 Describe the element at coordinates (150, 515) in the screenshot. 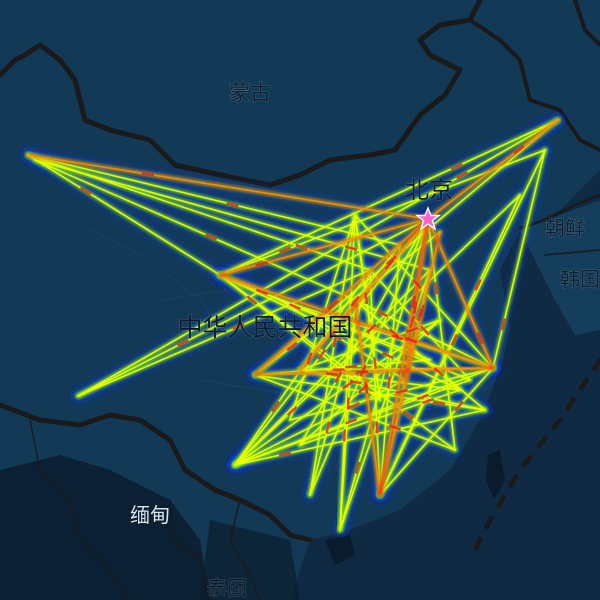

I see `label-myanmar: 缅甸` at that location.